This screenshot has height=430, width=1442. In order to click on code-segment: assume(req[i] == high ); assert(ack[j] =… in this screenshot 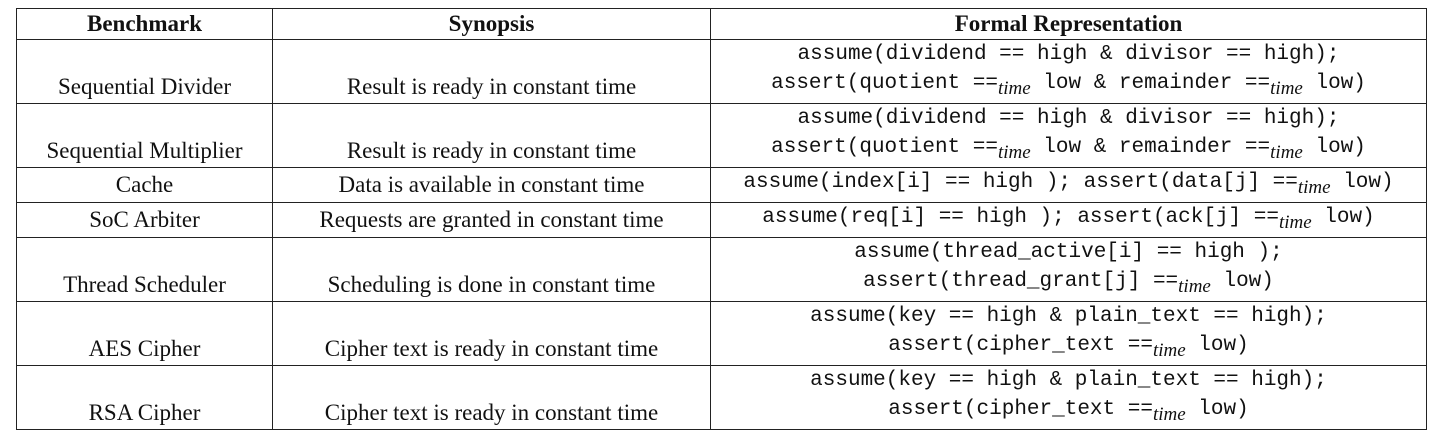, I will do `click(1020, 217)`.